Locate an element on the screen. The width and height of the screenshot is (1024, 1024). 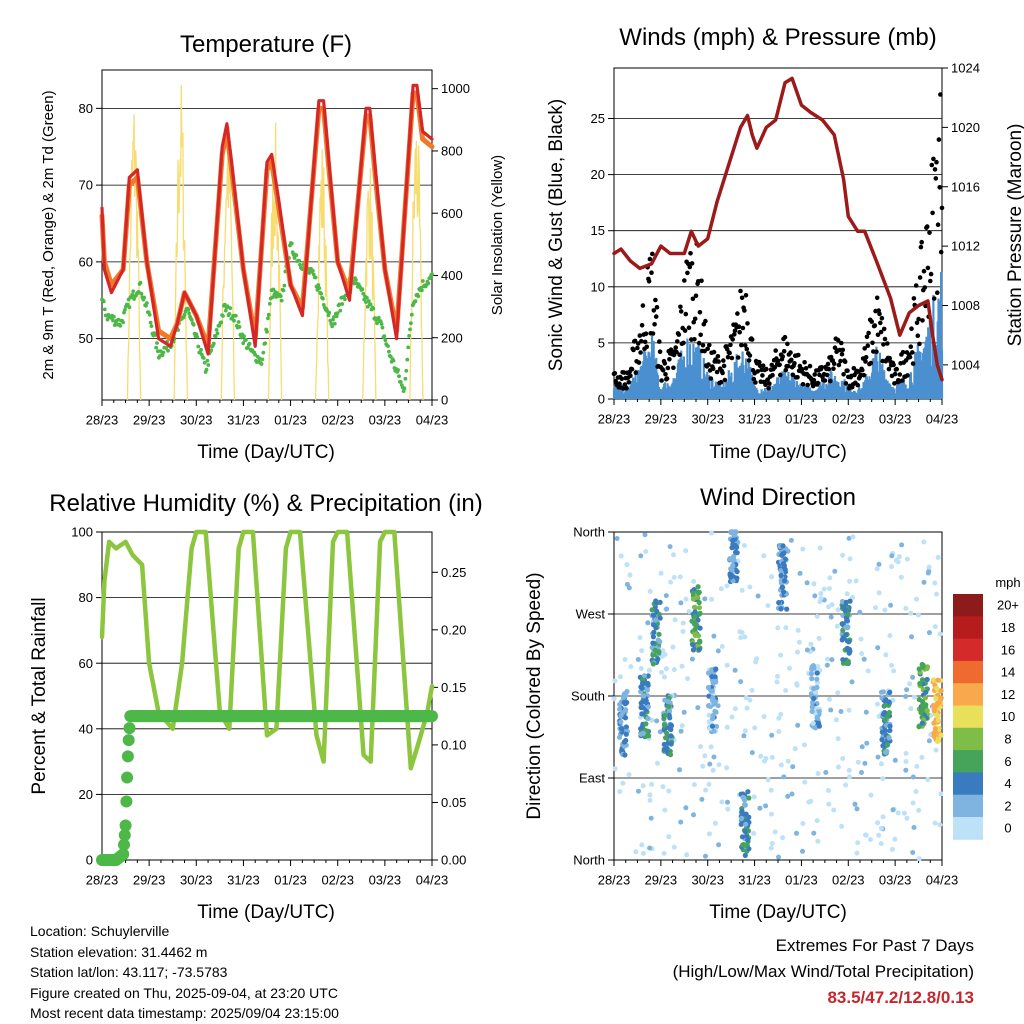
temp-xtick-label-2: 30/23 is located at coordinates (196, 420).